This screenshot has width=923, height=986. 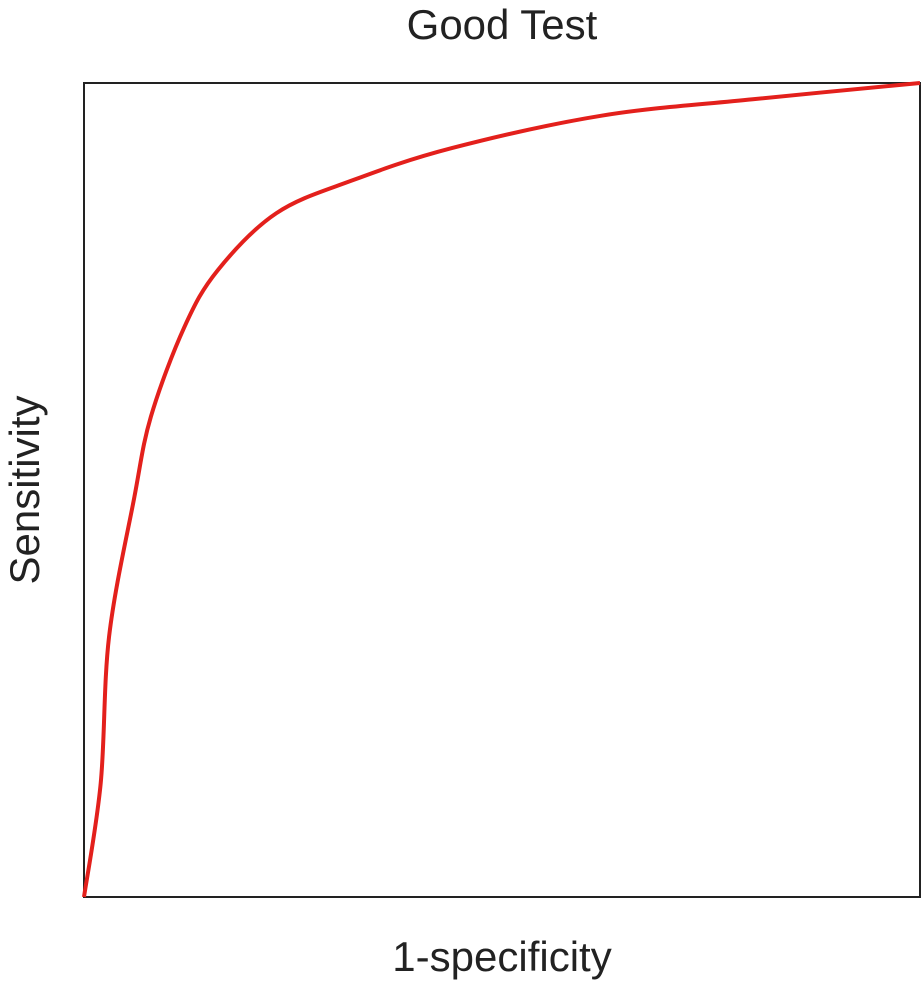 What do you see at coordinates (24, 489) in the screenshot?
I see `y-axis-label: Sensitivity` at bounding box center [24, 489].